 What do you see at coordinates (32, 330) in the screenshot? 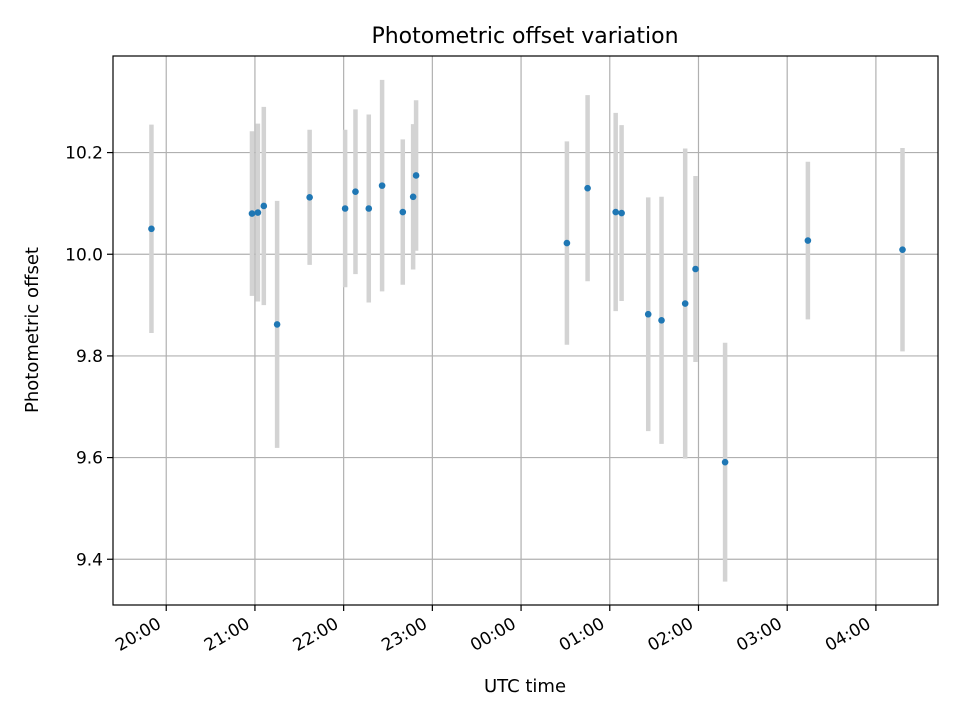
I see `y-axis-label: Photometric offset` at bounding box center [32, 330].